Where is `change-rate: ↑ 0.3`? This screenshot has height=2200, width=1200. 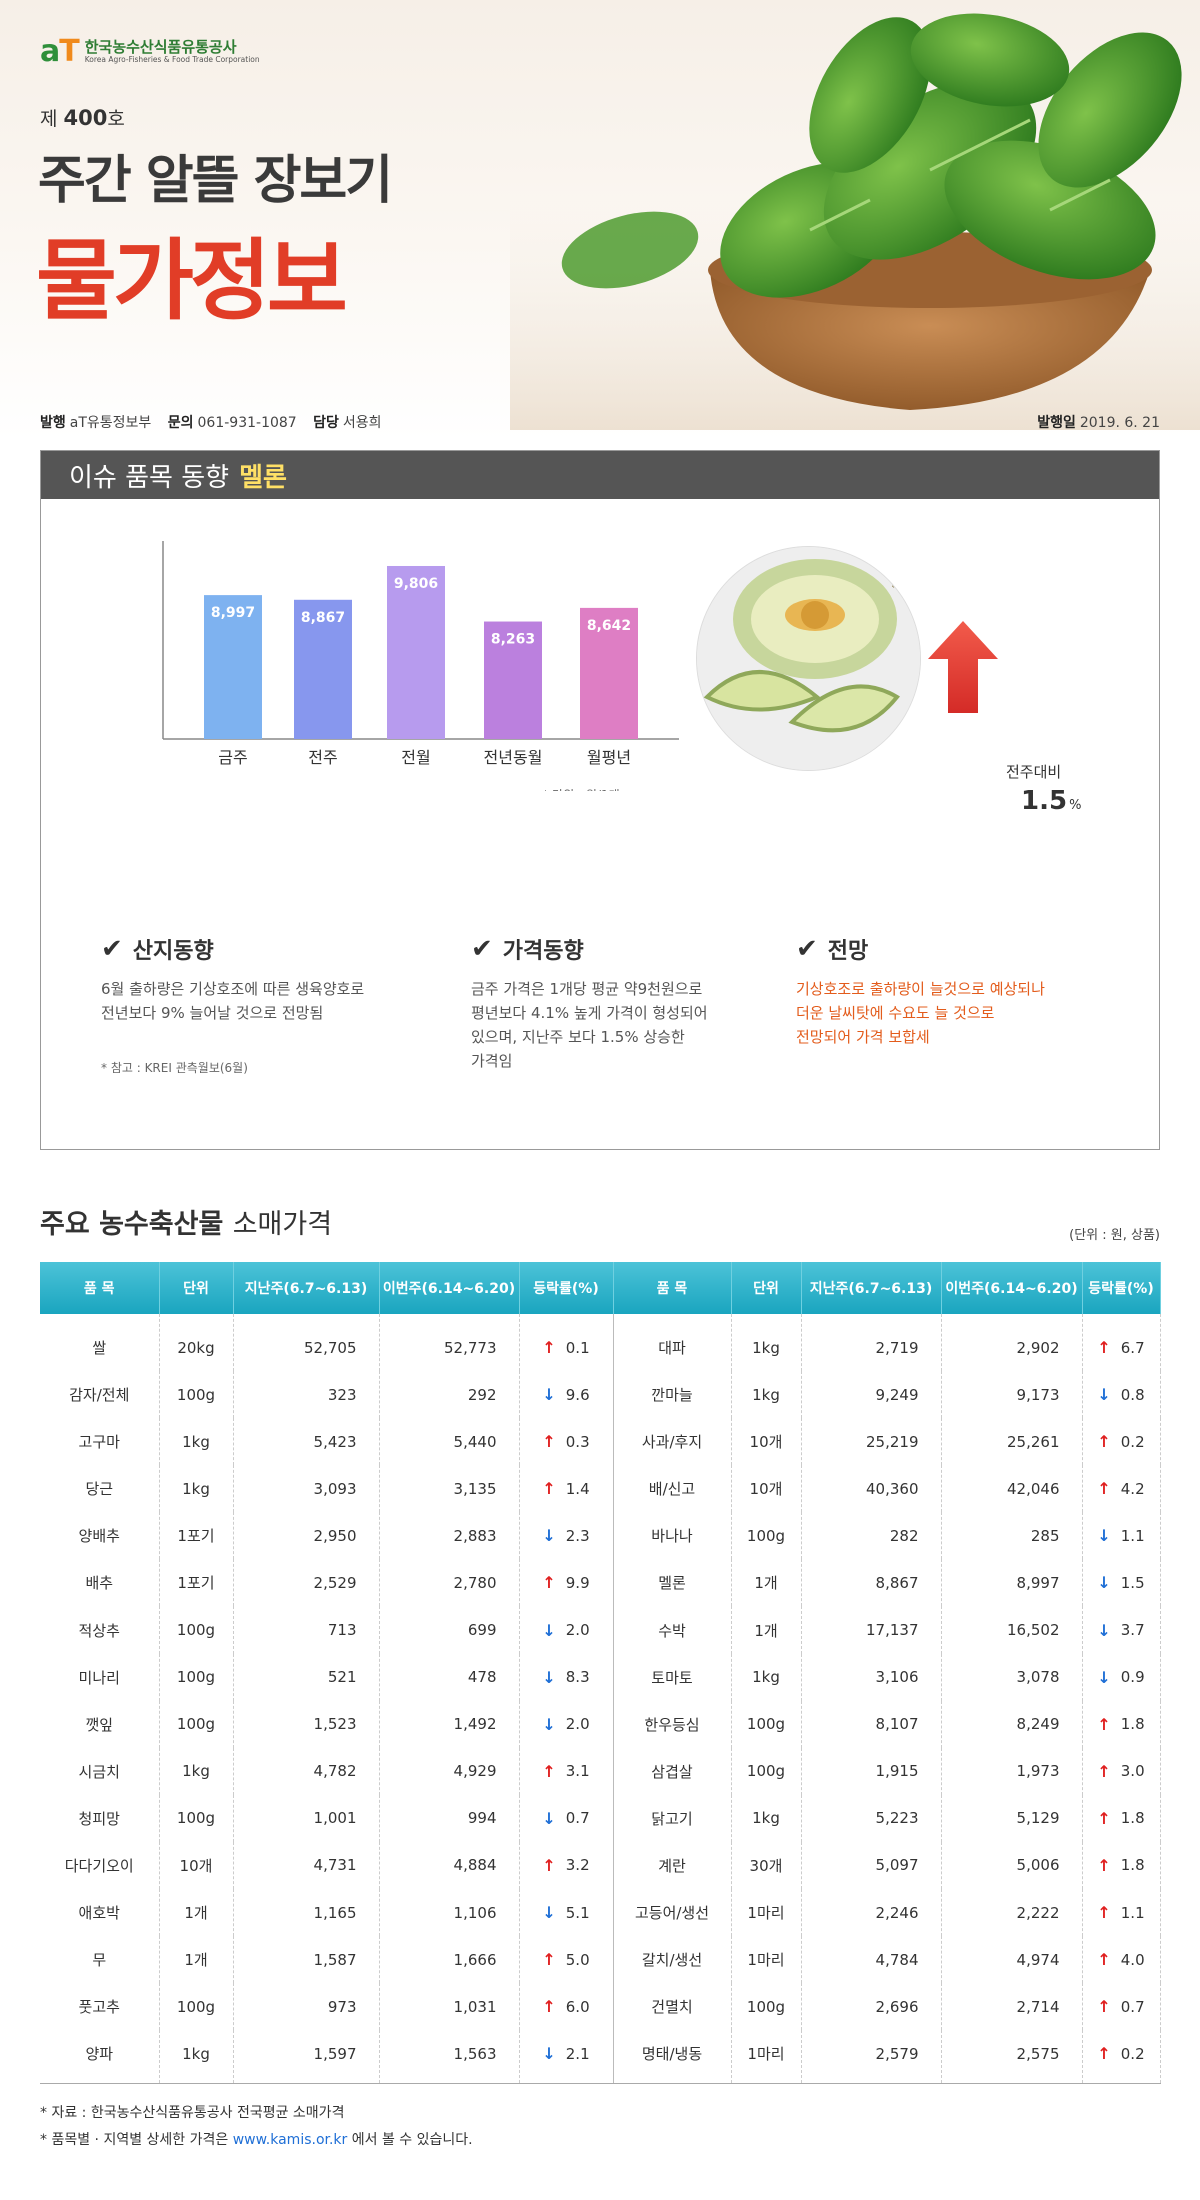
change-rate: ↑ 0.3 is located at coordinates (566, 1442).